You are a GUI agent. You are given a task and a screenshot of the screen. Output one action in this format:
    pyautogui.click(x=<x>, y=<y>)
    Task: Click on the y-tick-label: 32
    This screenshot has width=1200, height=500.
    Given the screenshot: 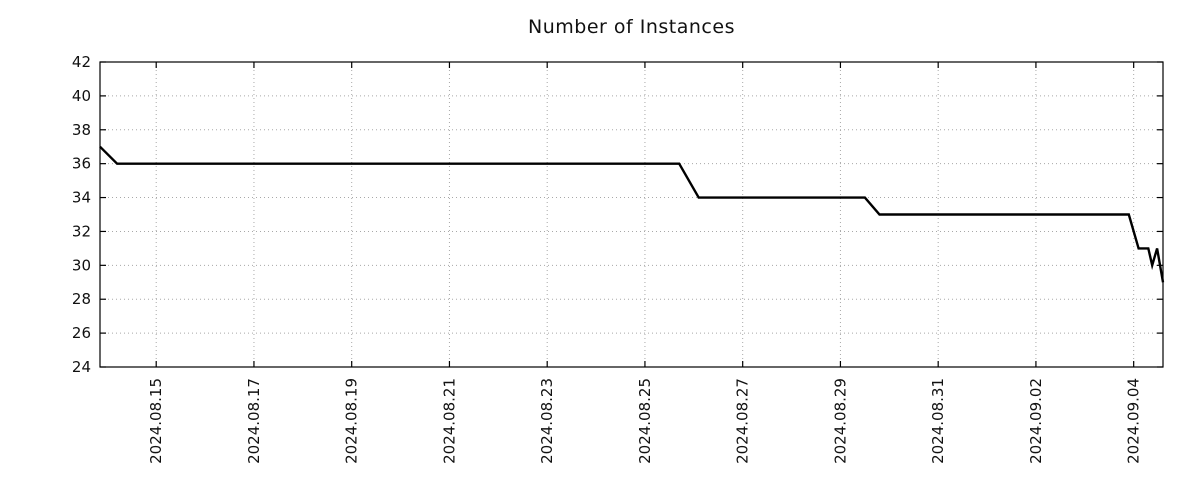 What is the action you would take?
    pyautogui.click(x=81, y=231)
    